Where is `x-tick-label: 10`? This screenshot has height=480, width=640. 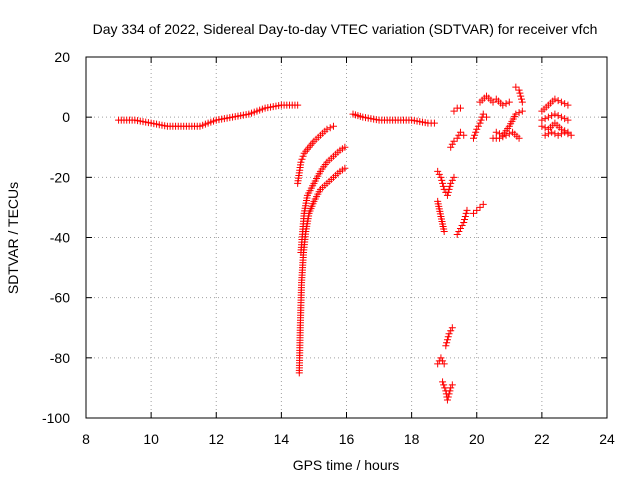 x-tick-label: 10 is located at coordinates (151, 439).